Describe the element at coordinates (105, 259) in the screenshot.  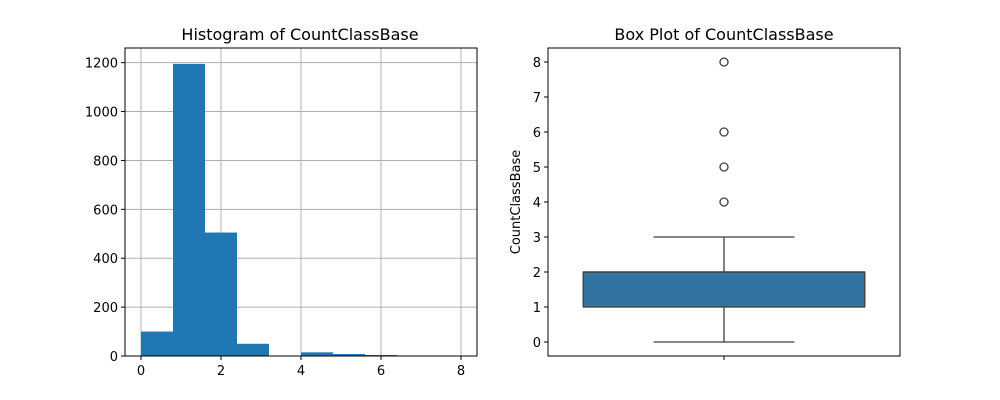
I see `histogram-y-tick-label: 400` at that location.